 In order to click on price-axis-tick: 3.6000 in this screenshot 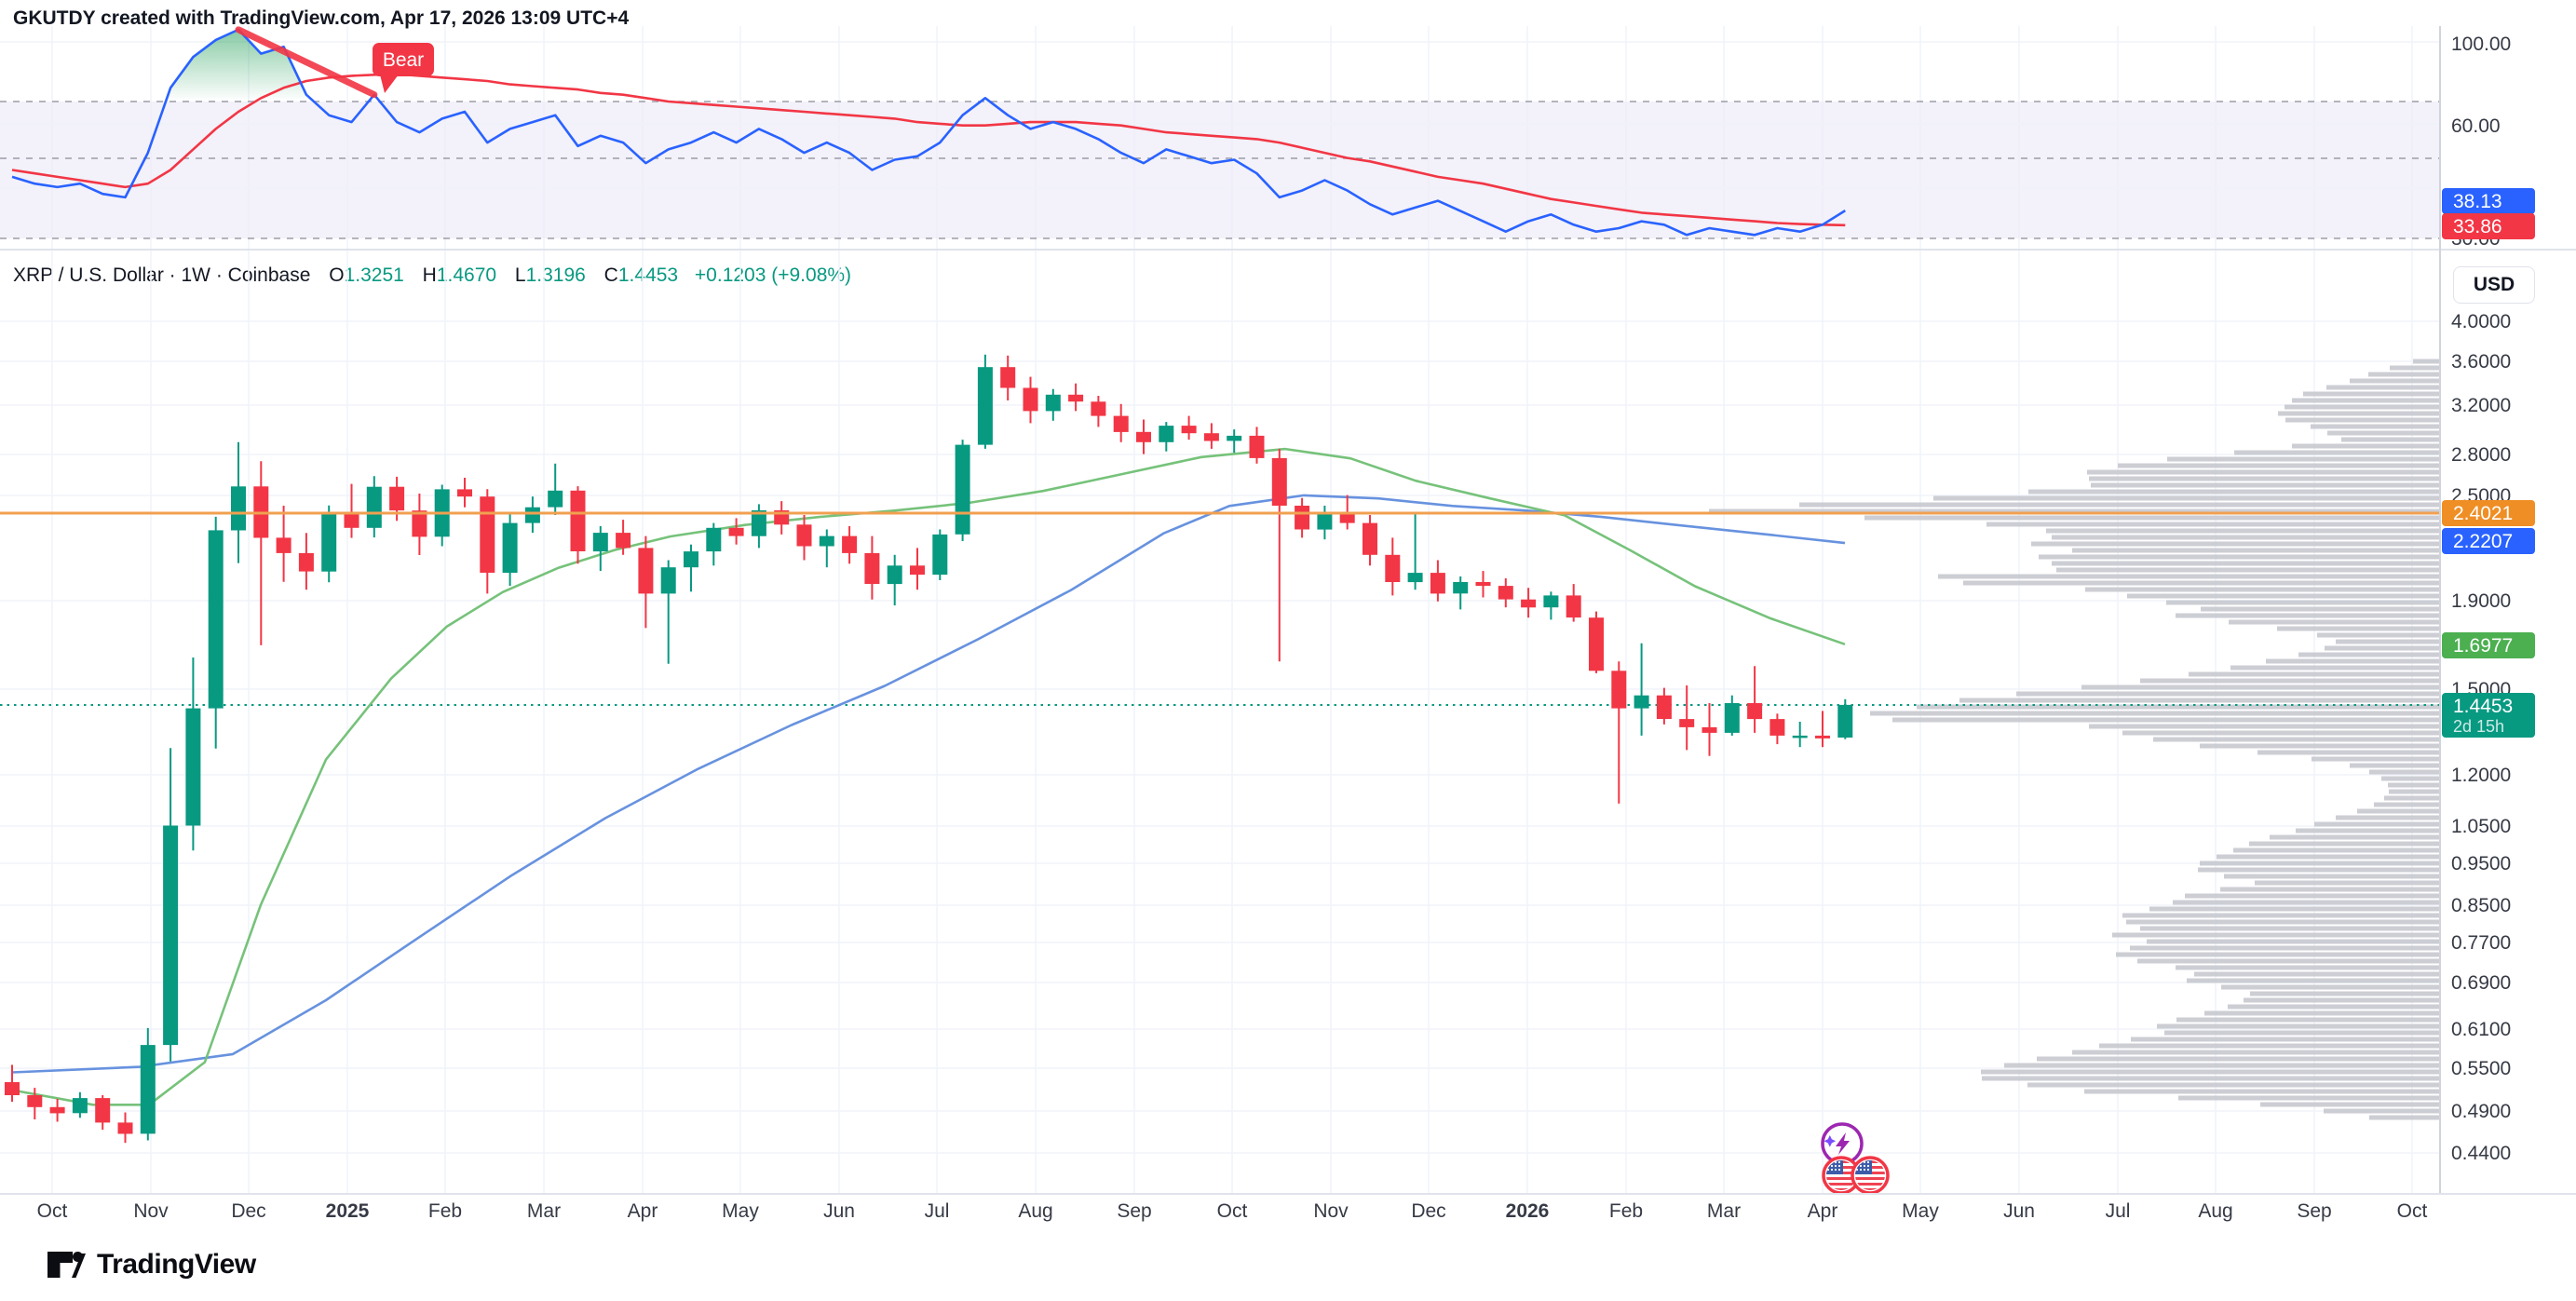, I will do `click(2481, 362)`.